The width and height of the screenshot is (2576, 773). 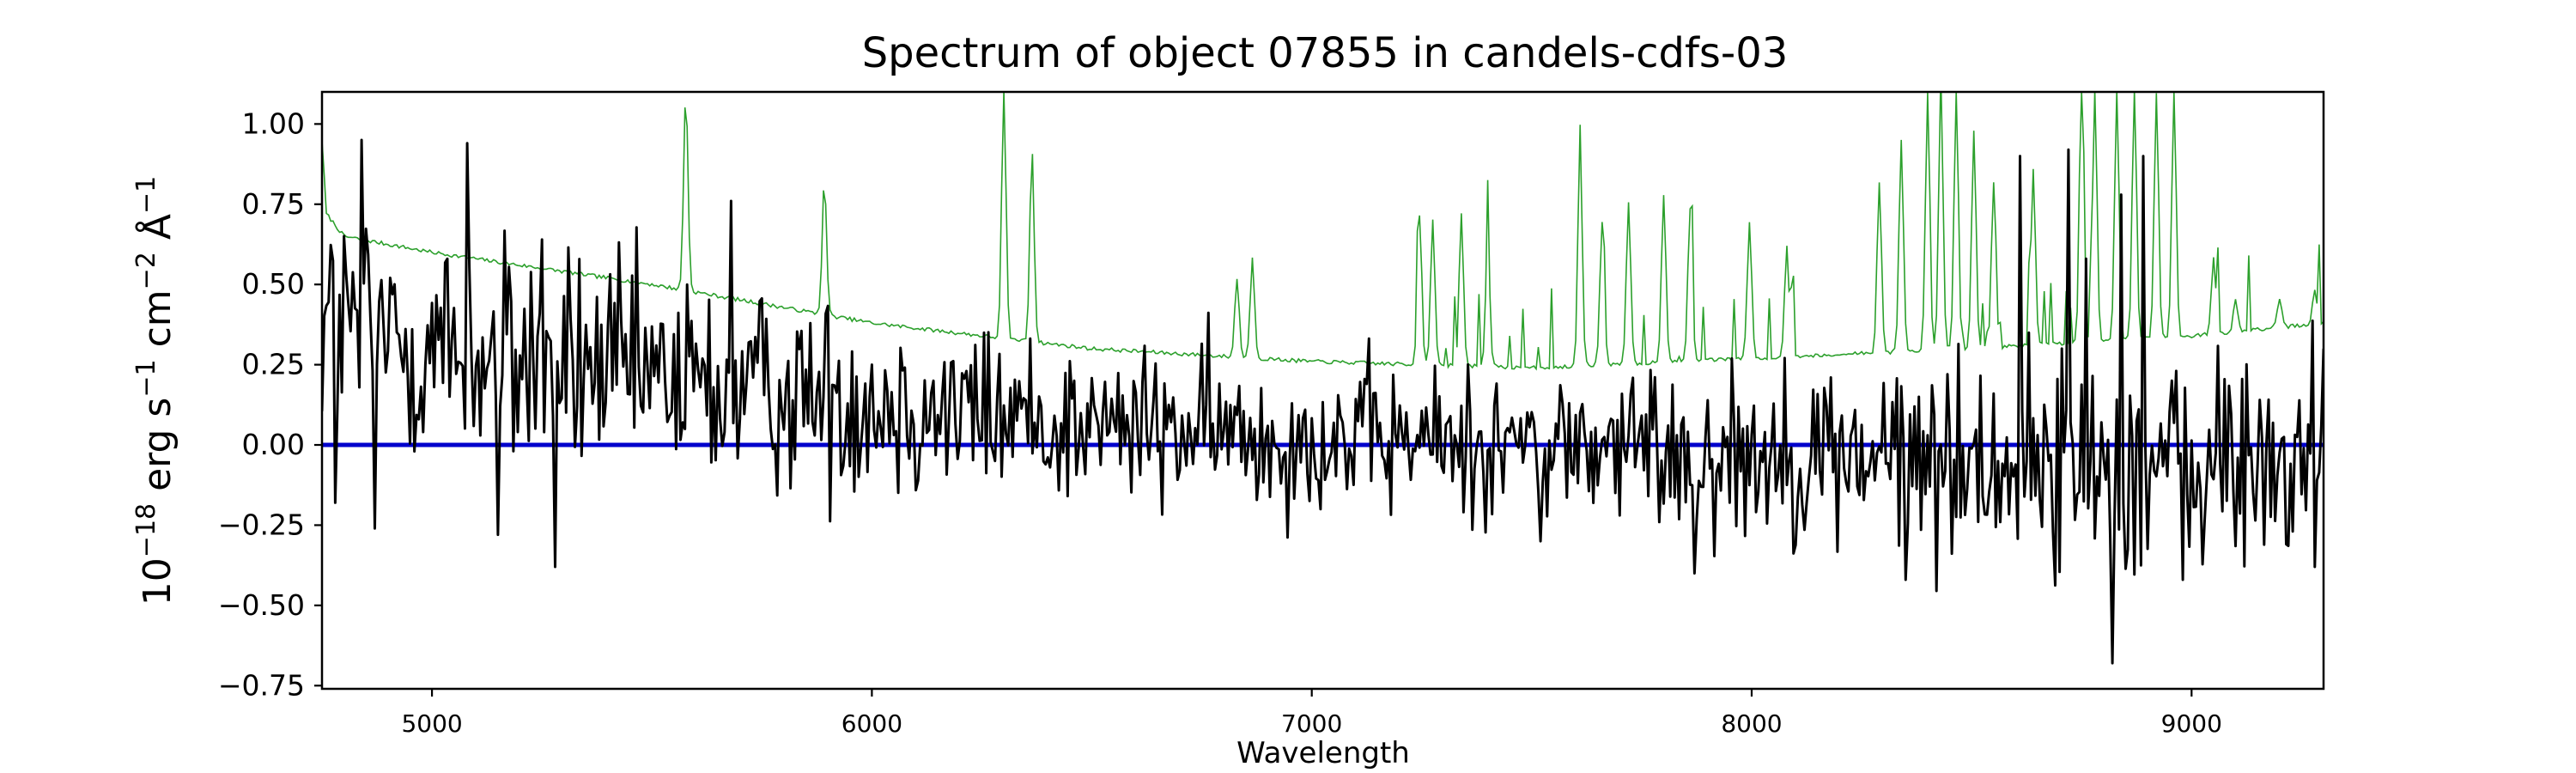 What do you see at coordinates (2192, 723) in the screenshot?
I see `x-tick-label: 9000` at bounding box center [2192, 723].